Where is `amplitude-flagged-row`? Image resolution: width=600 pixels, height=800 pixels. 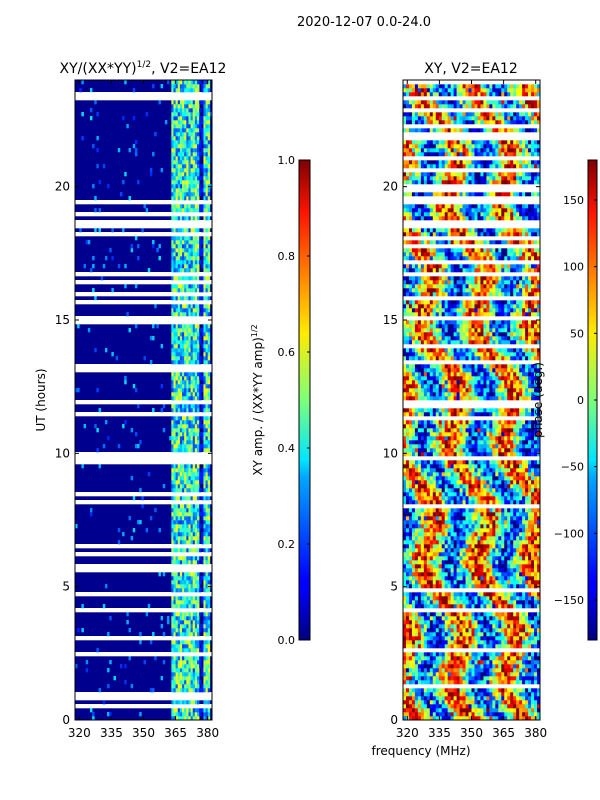
amplitude-flagged-row is located at coordinates (143, 414).